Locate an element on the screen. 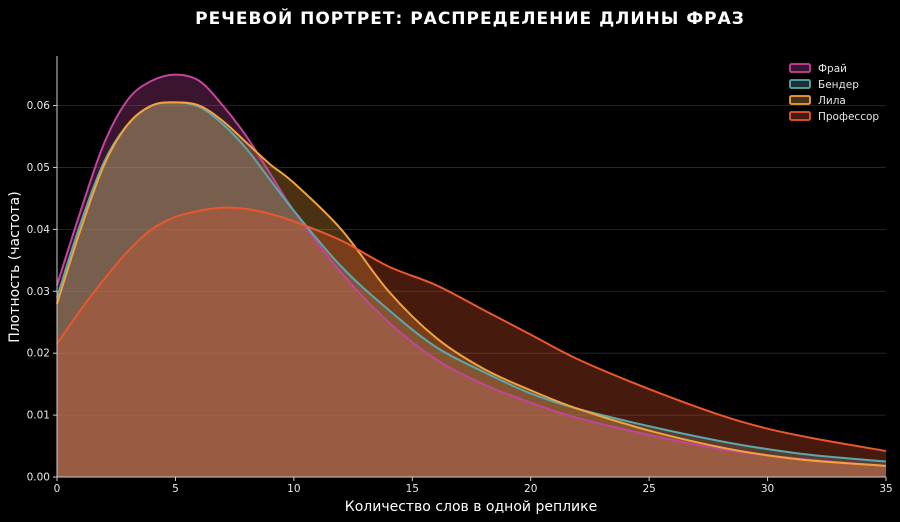 The width and height of the screenshot is (900, 522). x-tick-label: 30 is located at coordinates (767, 489).